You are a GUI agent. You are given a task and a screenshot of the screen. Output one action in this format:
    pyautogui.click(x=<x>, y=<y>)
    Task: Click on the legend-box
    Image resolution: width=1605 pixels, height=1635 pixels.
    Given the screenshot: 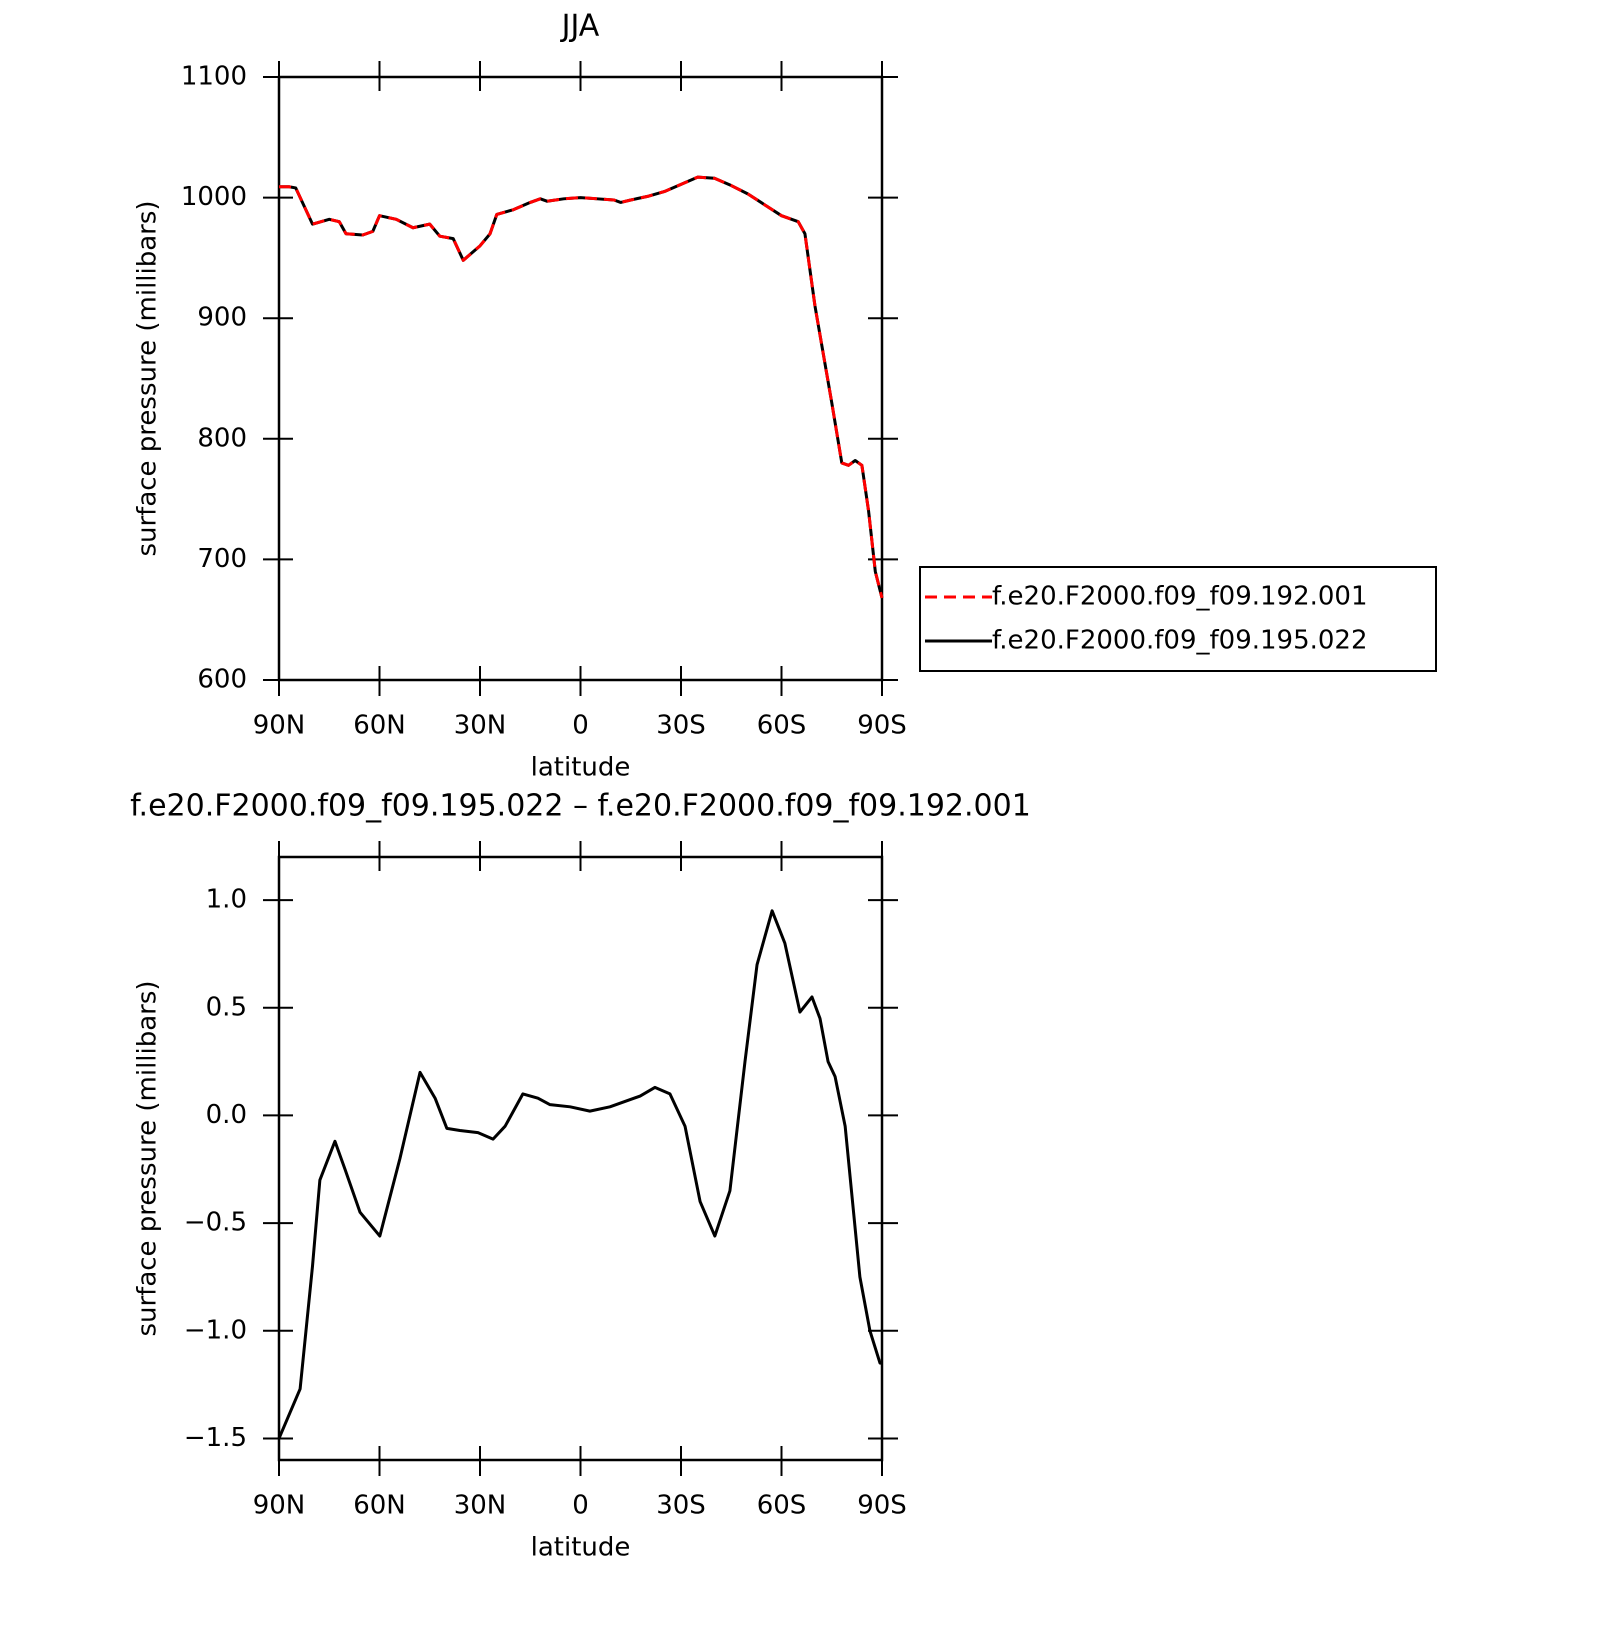 What is the action you would take?
    pyautogui.click(x=1178, y=619)
    